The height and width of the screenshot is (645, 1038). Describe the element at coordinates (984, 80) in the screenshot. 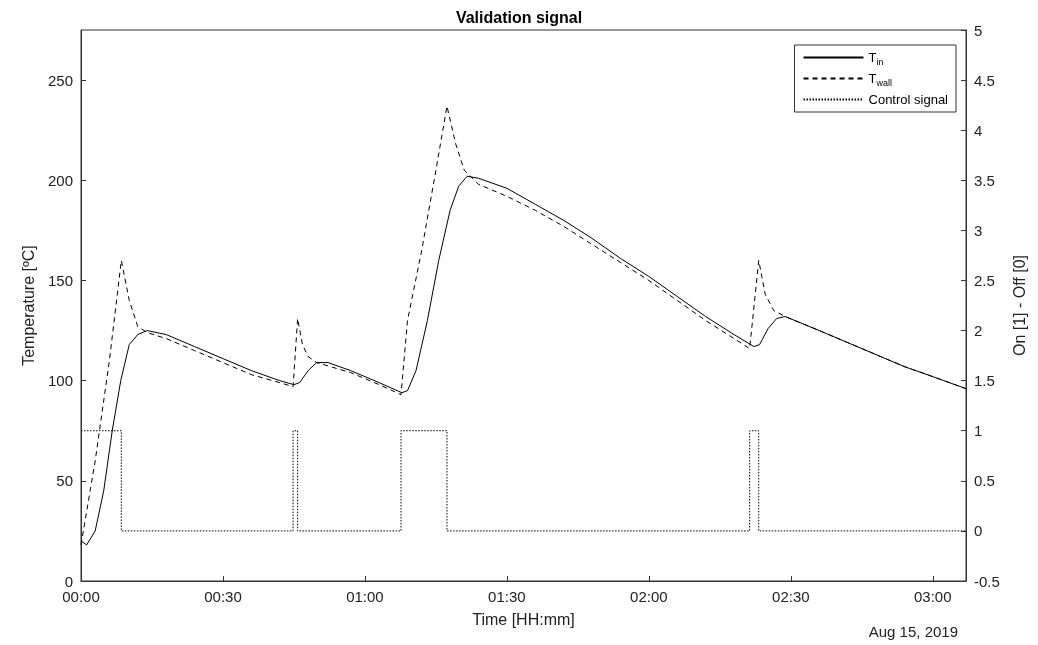

I see `y2-tick-label: 4.5` at that location.